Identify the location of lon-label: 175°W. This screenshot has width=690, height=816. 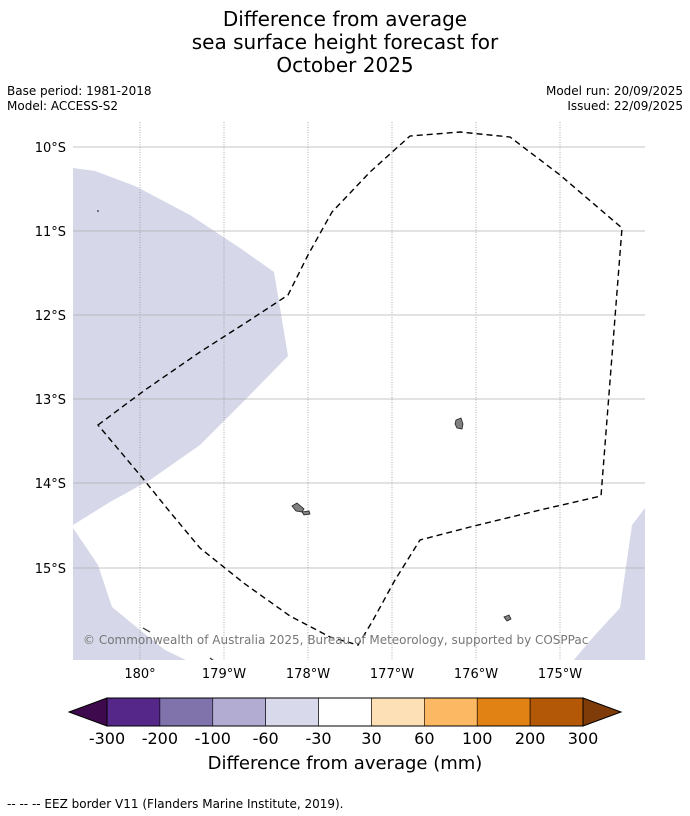
(560, 674).